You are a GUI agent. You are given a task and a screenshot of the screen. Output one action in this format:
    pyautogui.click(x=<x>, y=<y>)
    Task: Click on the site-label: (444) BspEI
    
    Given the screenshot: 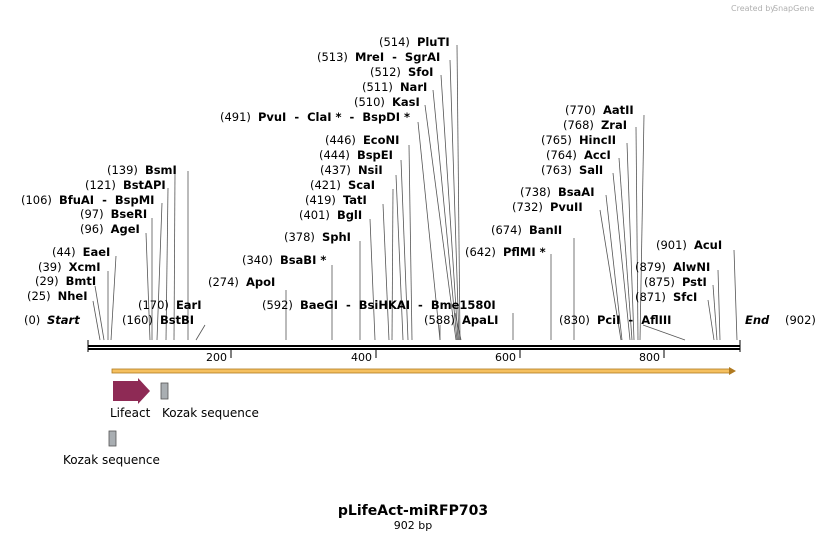 What is the action you would take?
    pyautogui.click(x=356, y=155)
    